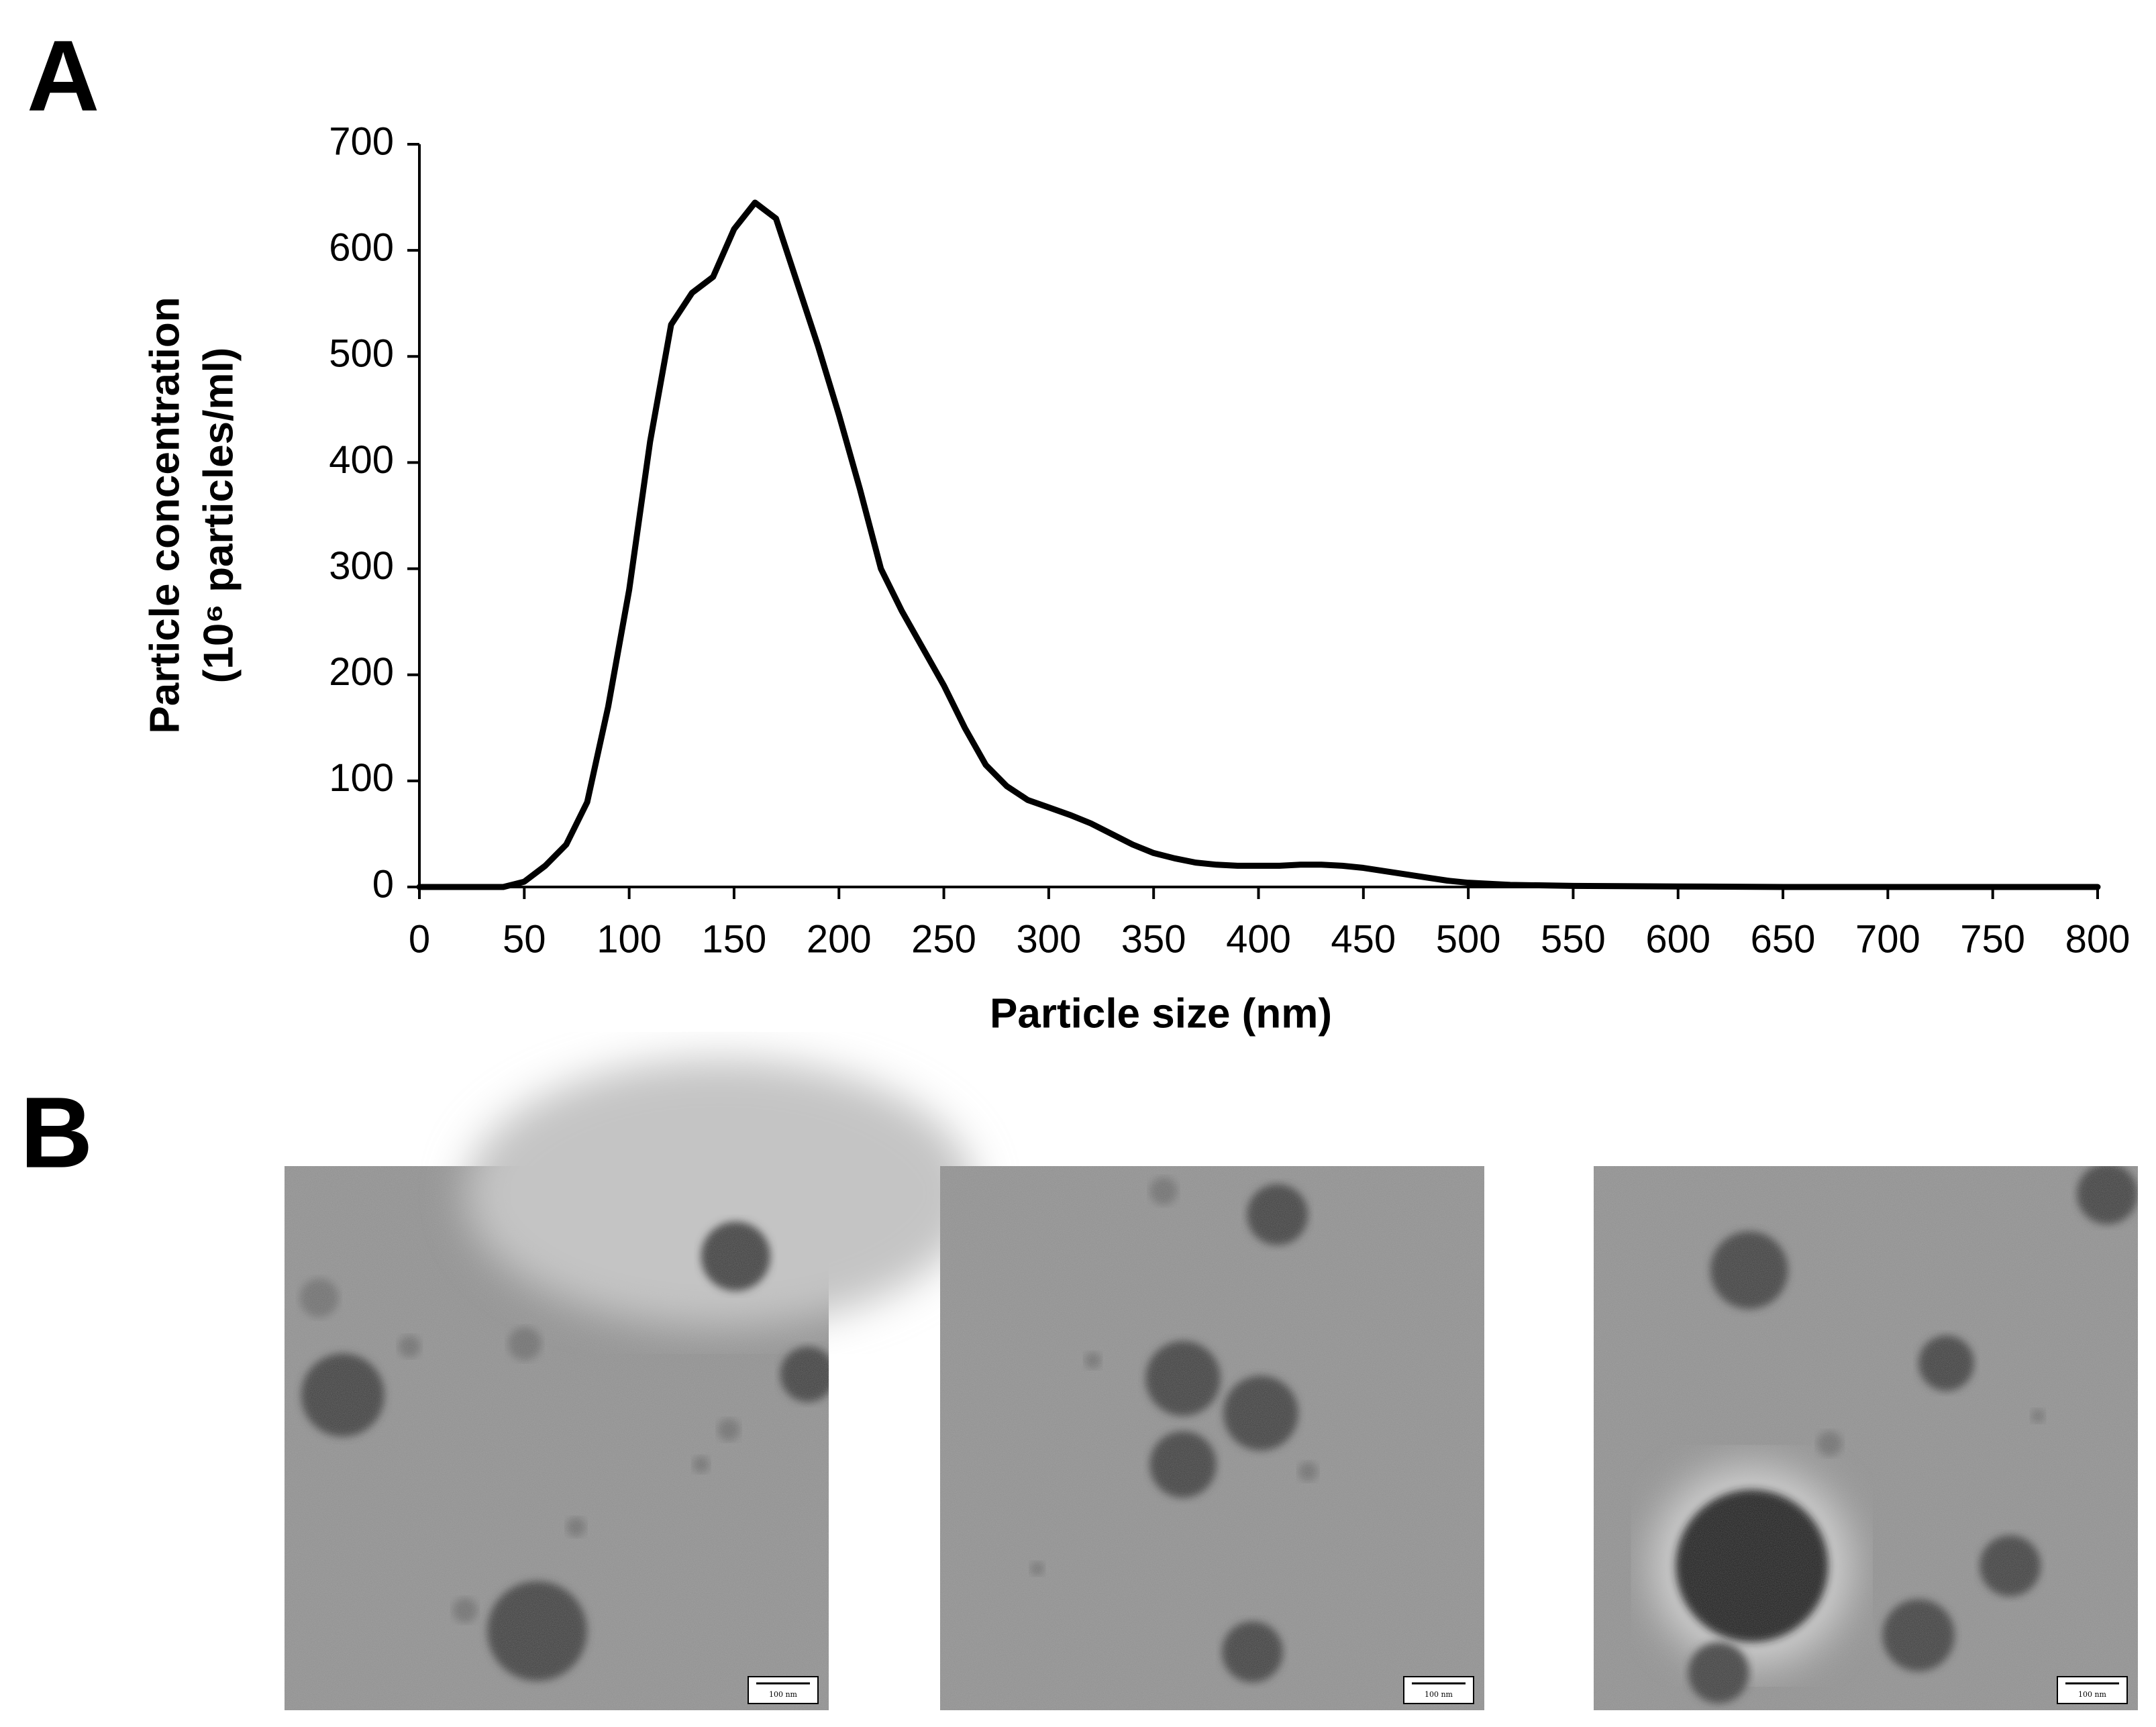 The image size is (2156, 1727). What do you see at coordinates (165, 515) in the screenshot?
I see `y-axis-title: Particle concentration` at bounding box center [165, 515].